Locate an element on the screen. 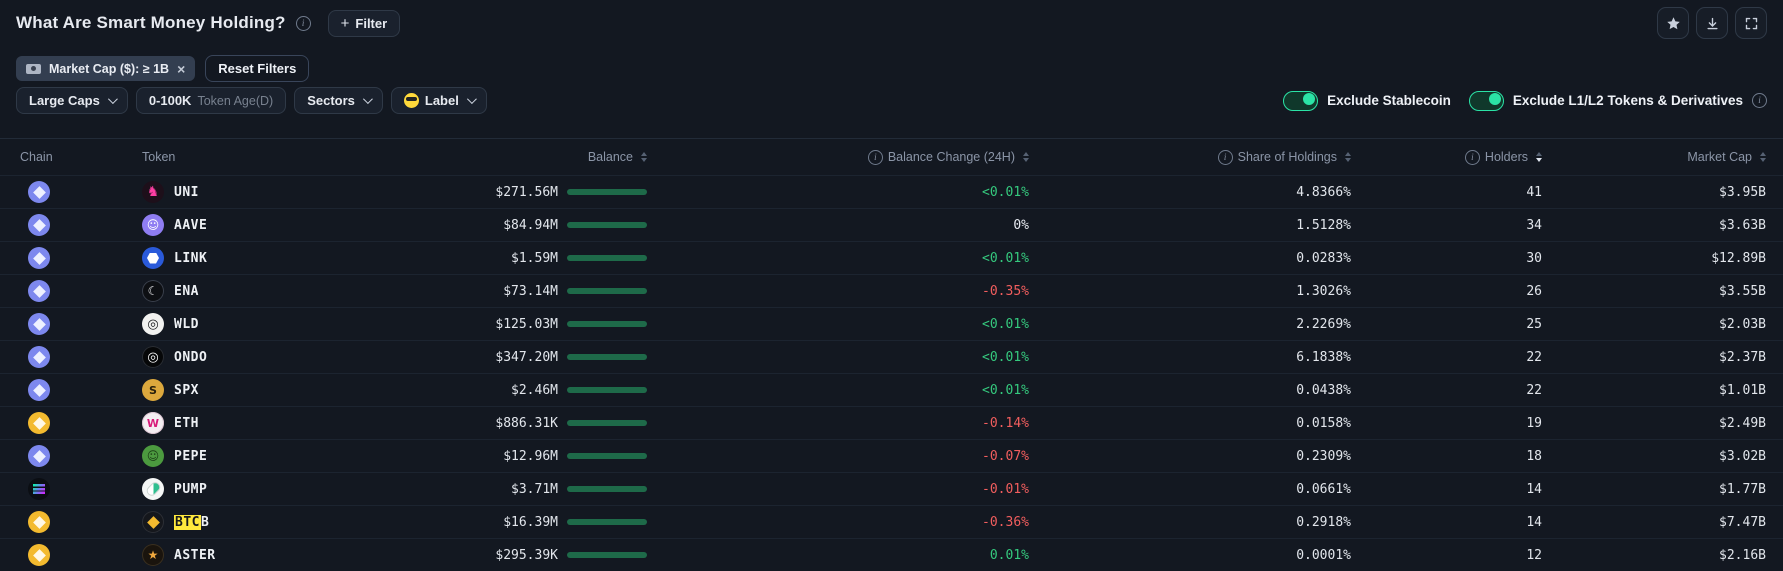 This screenshot has width=1783, height=571. column-header-share-of-holdings: i Share of Holdings is located at coordinates (1190, 157).